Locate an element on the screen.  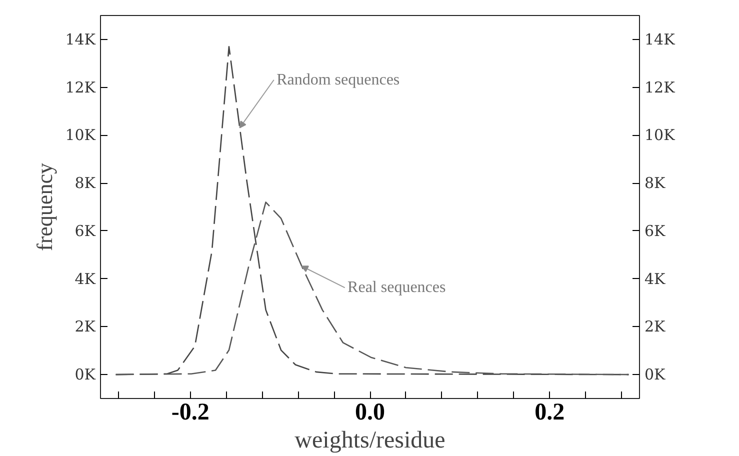
x-tick-label: 0.2 is located at coordinates (549, 413).